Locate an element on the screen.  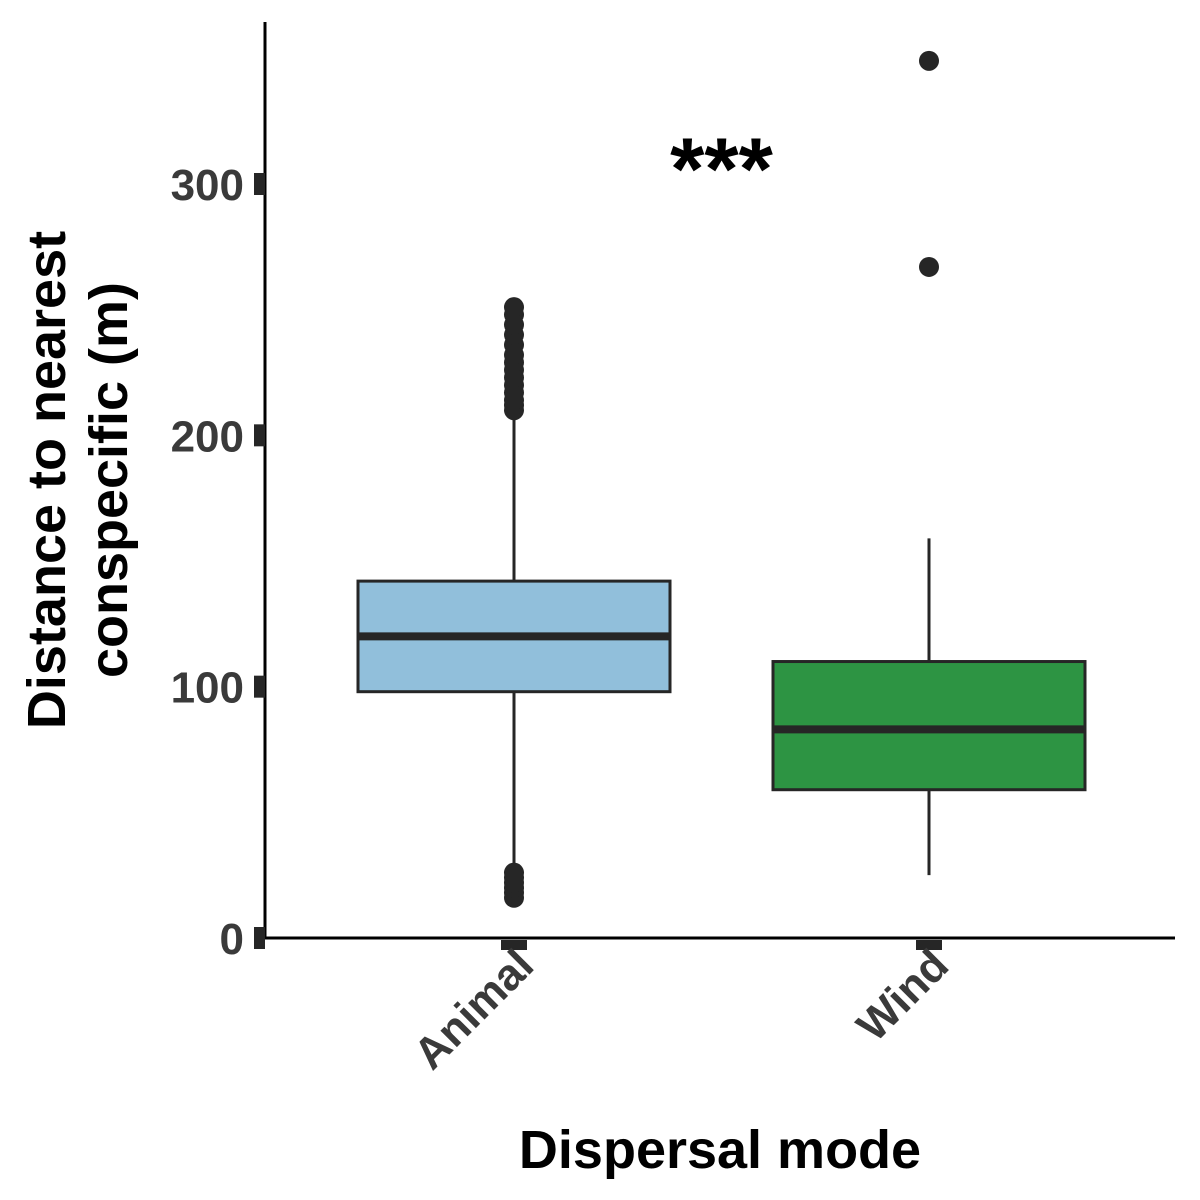
x-axis-title: Dispersal mode is located at coordinates (720, 1150).